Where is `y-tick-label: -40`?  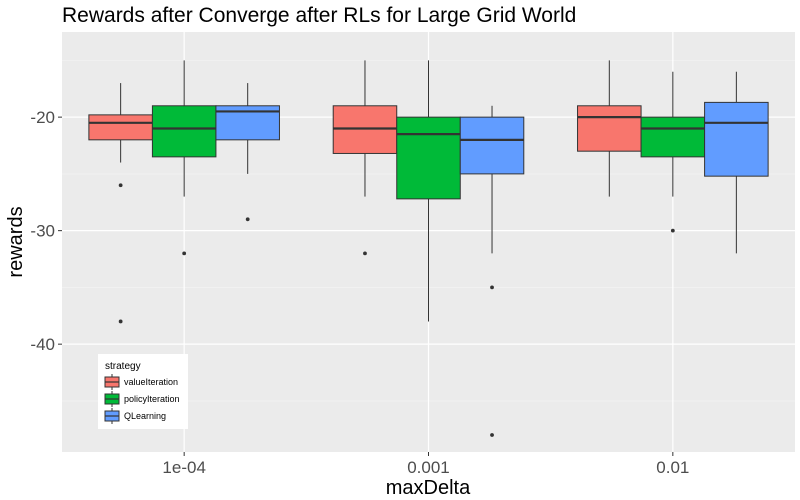 y-tick-label: -40 is located at coordinates (42, 344).